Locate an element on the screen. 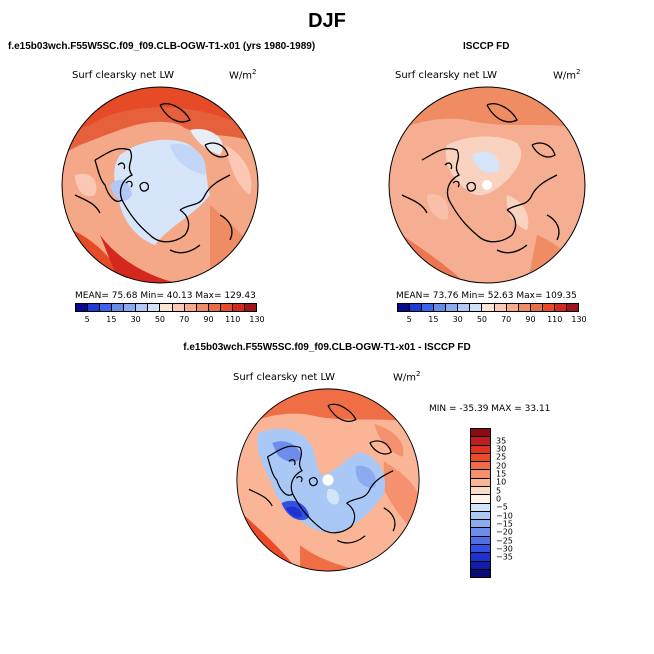  colorbar-tick-label: 20 is located at coordinates (501, 465).